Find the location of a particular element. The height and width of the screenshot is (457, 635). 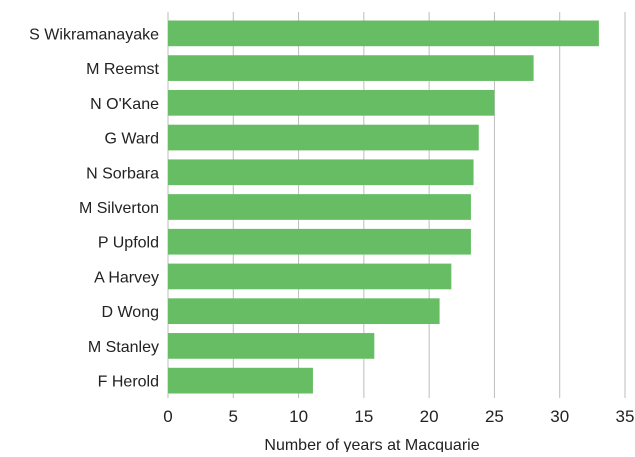

category-label: F Herold is located at coordinates (128, 382).